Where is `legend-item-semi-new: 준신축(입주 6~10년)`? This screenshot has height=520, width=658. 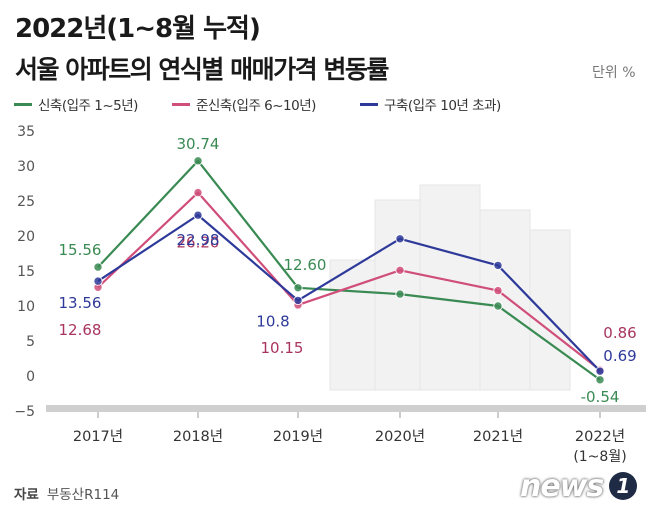 legend-item-semi-new: 준신축(입주 6~10년) is located at coordinates (244, 104).